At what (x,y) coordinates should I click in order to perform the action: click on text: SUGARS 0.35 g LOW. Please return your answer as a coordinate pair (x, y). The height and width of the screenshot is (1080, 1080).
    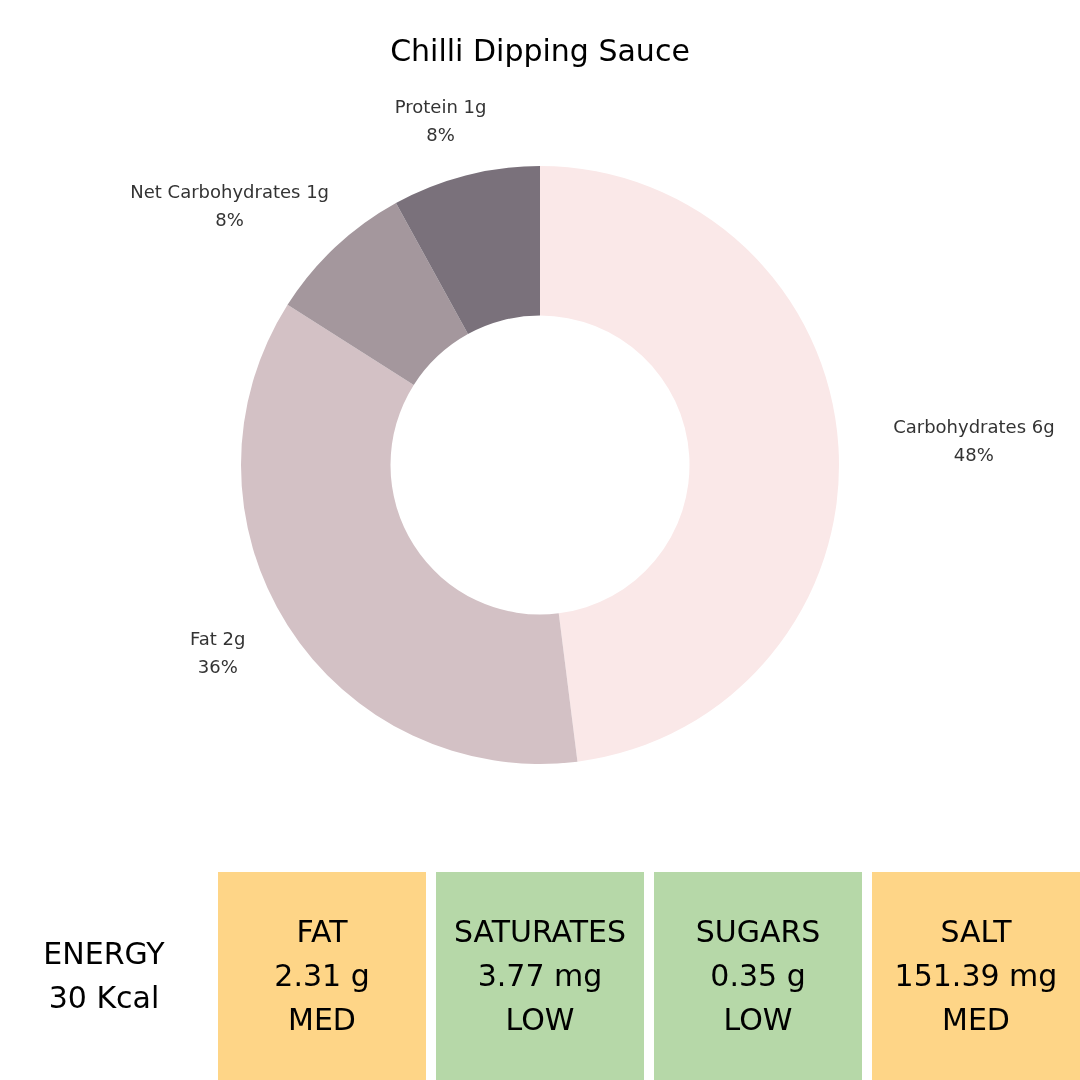
    Looking at the image, I should click on (758, 976).